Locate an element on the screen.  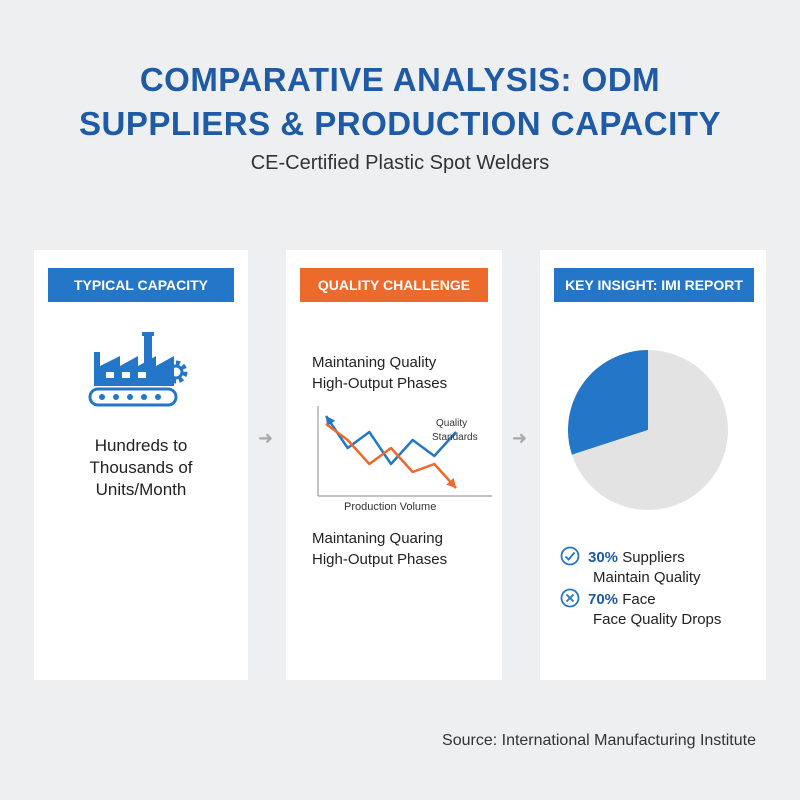
quality-heading-line-1: Maintaning Quality is located at coordinates (374, 362).